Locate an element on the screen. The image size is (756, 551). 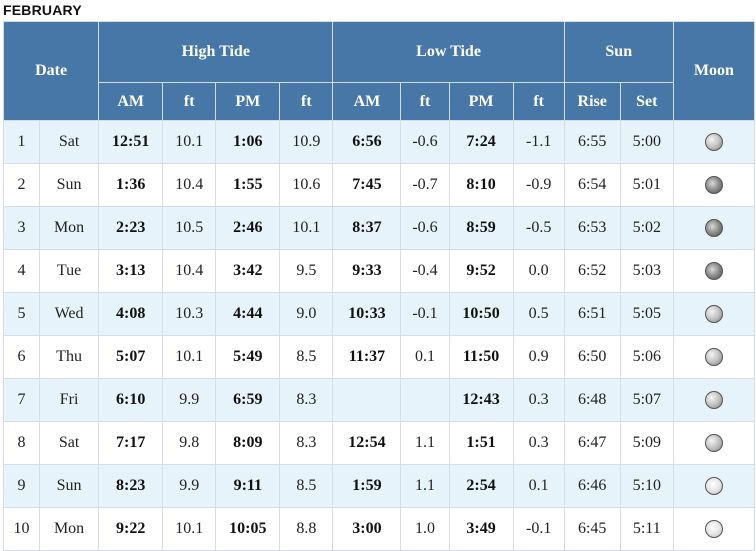
low-tide-pm-height: -0.9 is located at coordinates (538, 185).